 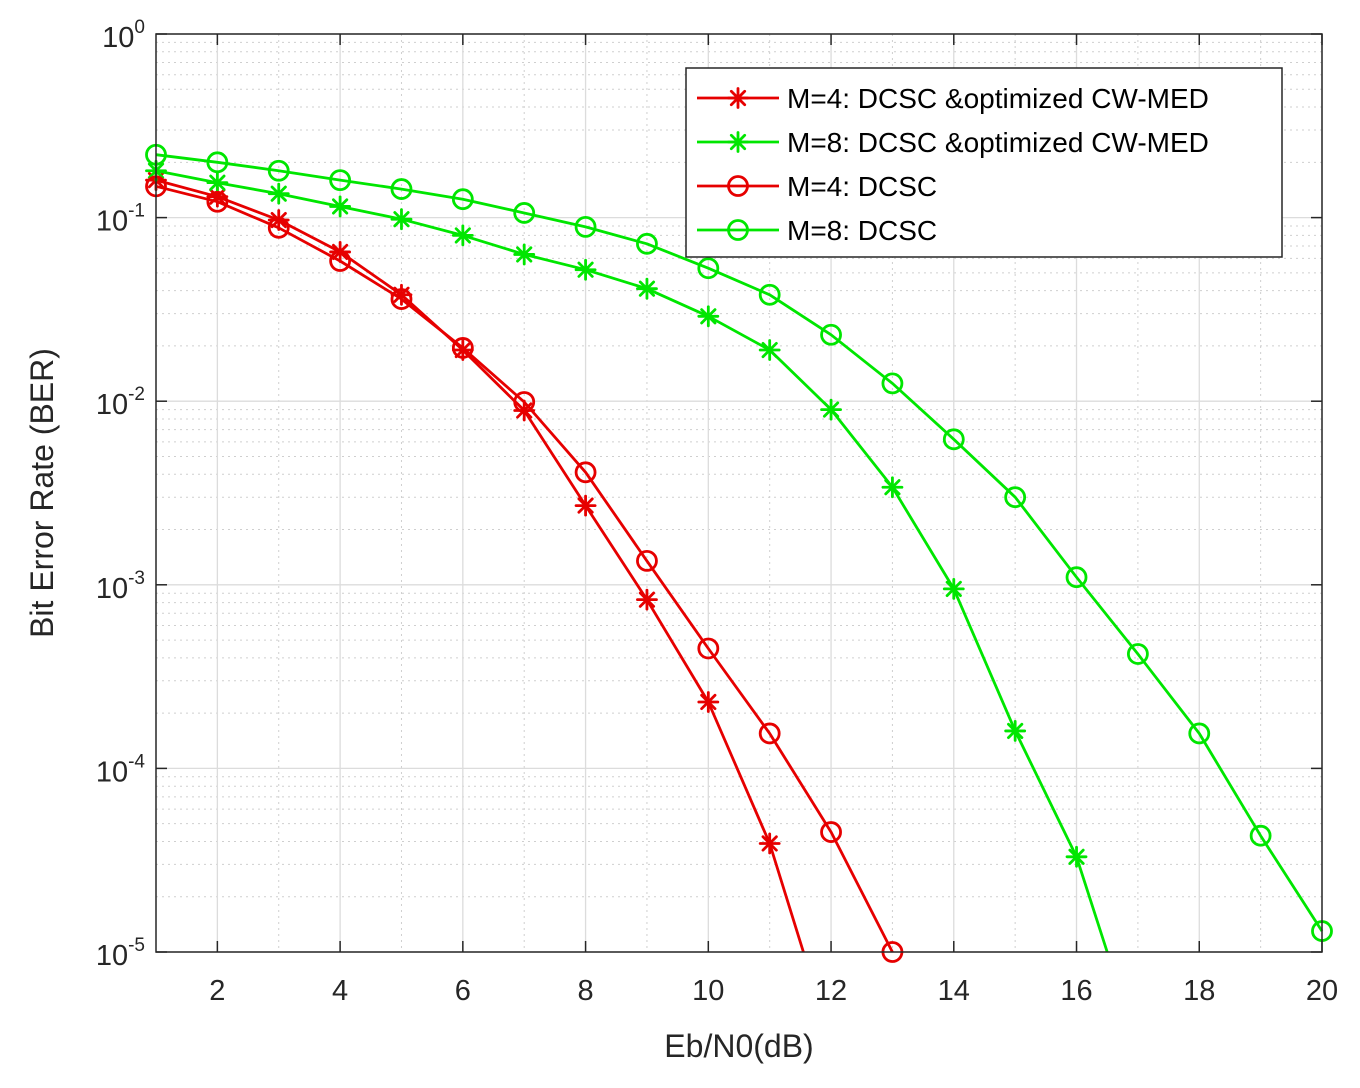 I want to click on y-tick-exponent: -3, so click(x=136, y=578).